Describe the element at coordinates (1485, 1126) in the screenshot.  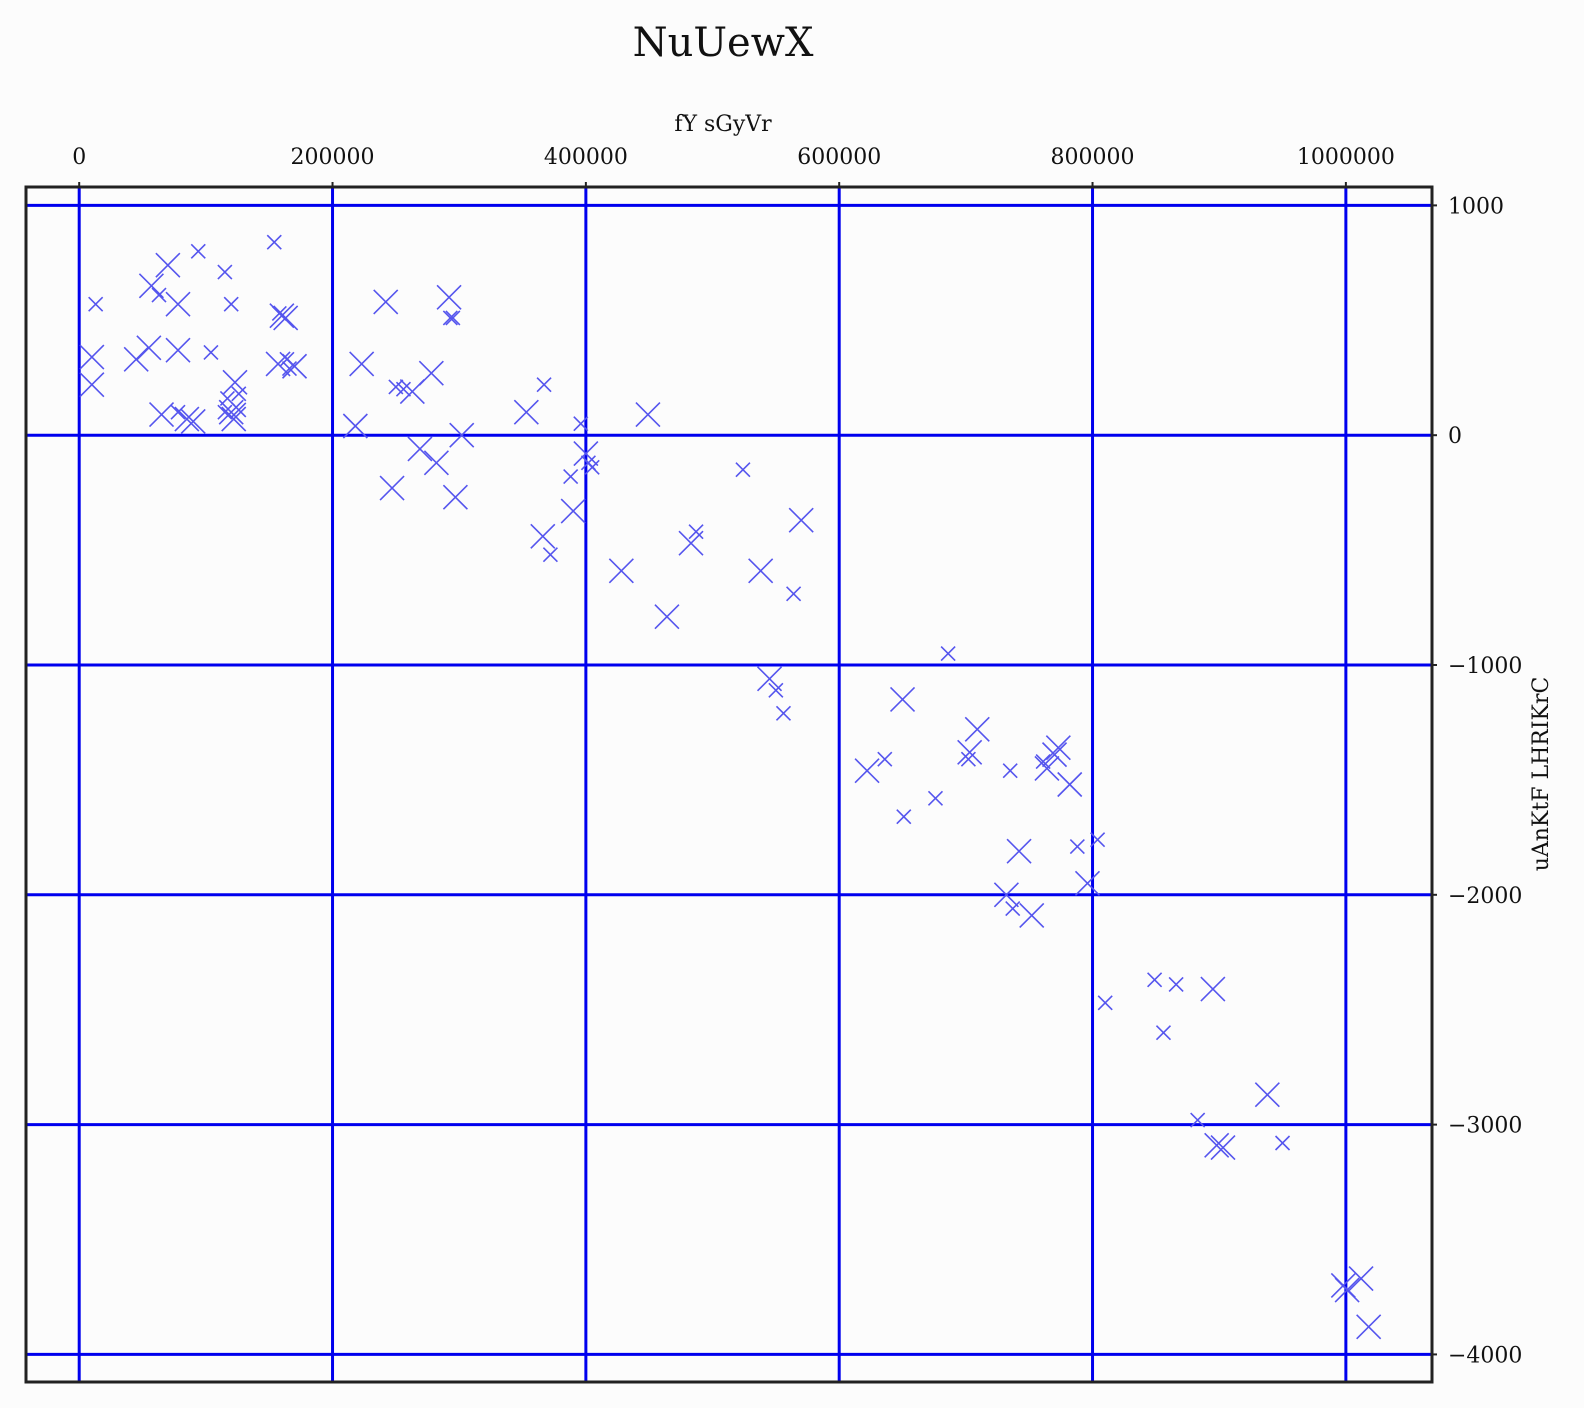
I see `y-tick-label: −3000` at that location.